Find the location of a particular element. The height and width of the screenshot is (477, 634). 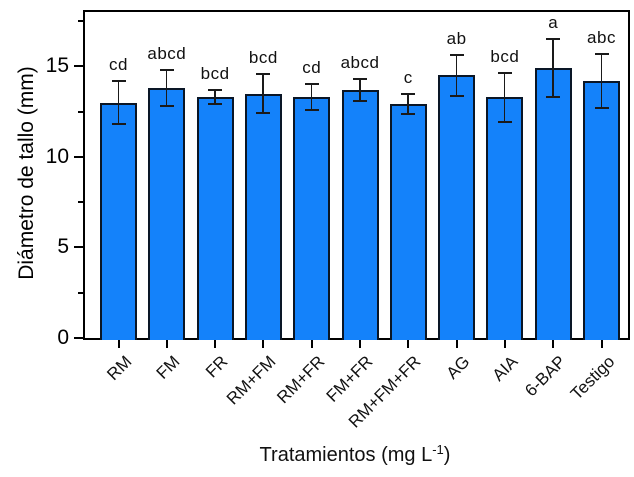

significance-letter: a is located at coordinates (553, 23).